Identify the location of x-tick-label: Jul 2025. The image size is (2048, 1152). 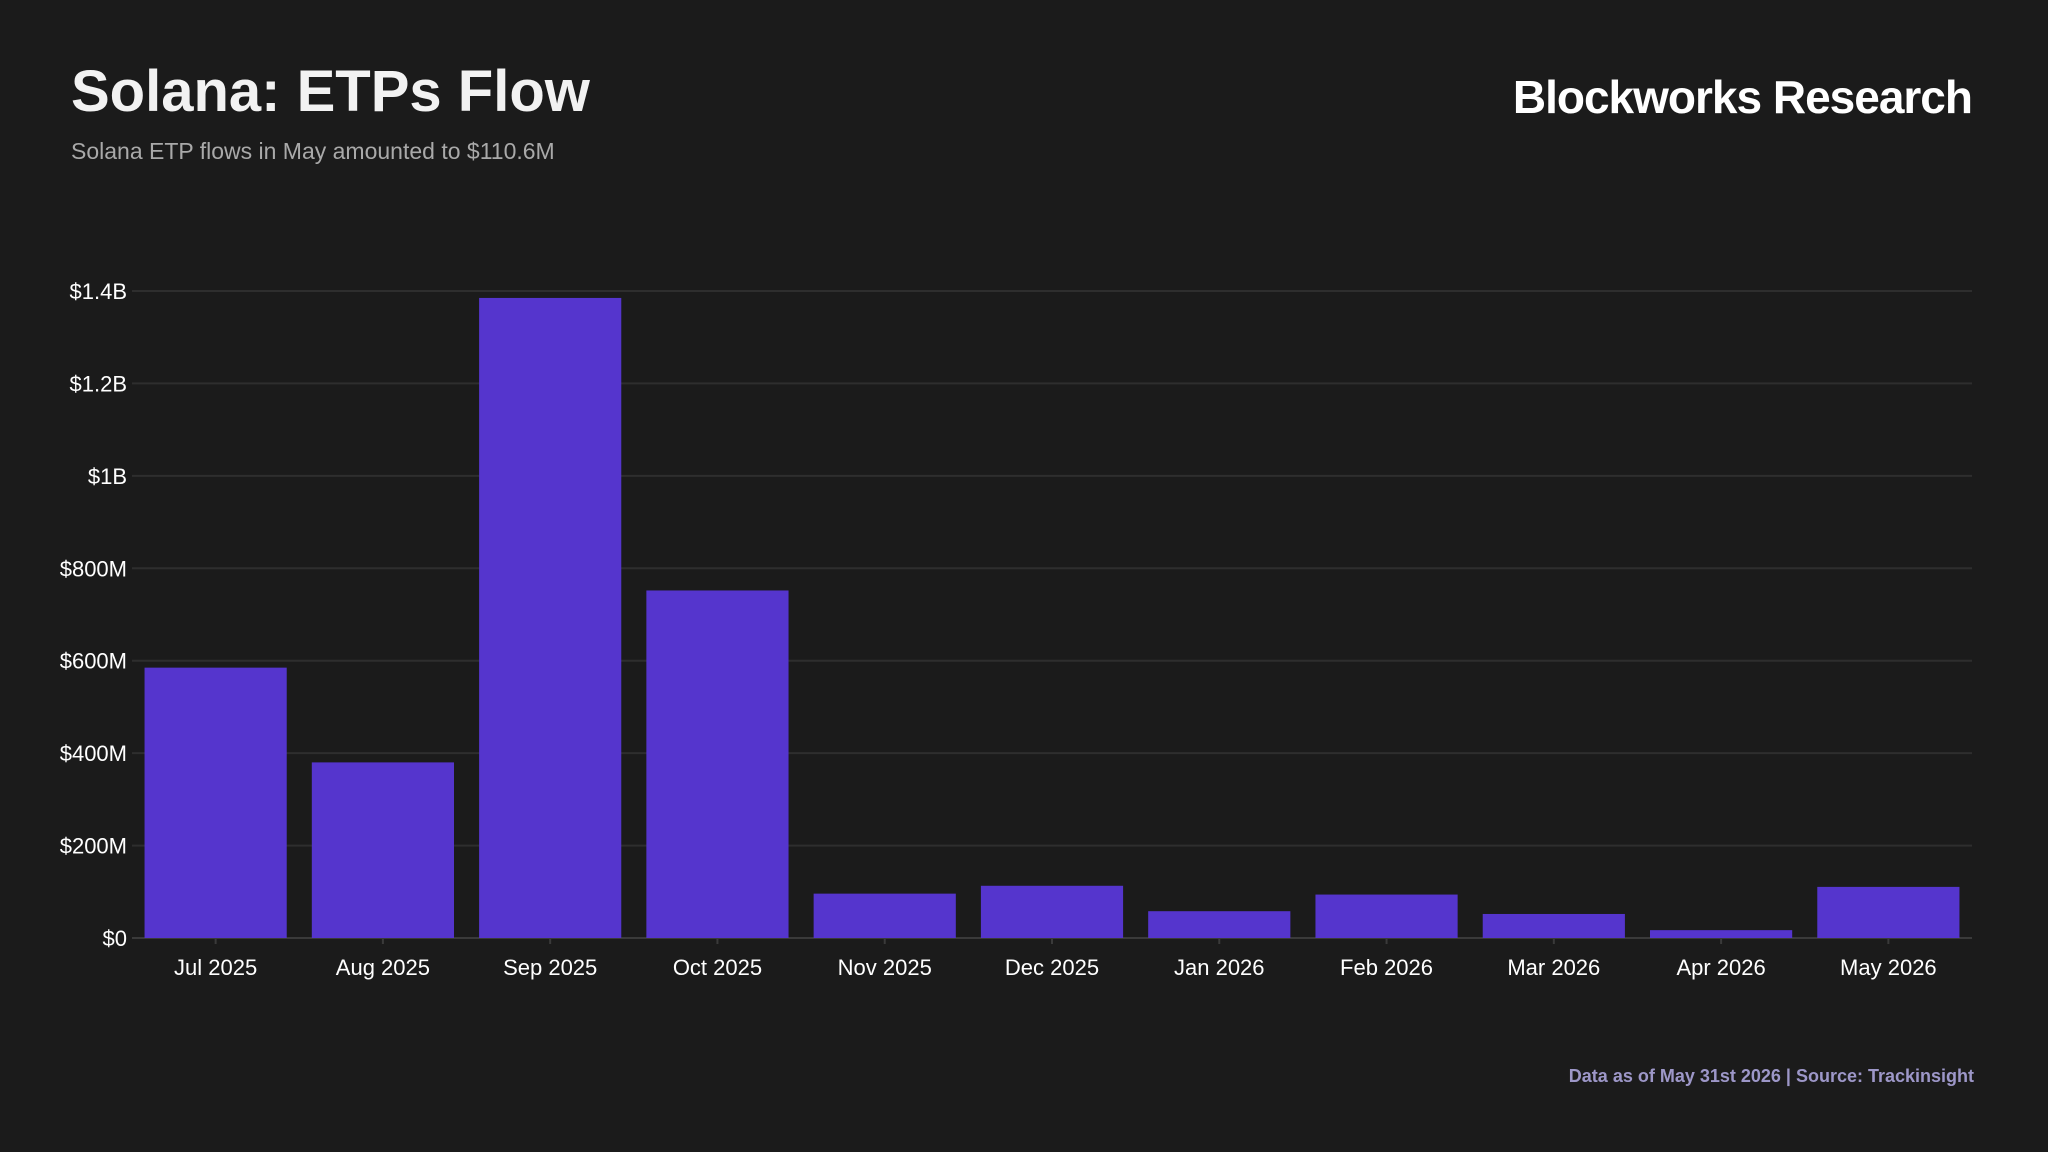
(215, 967).